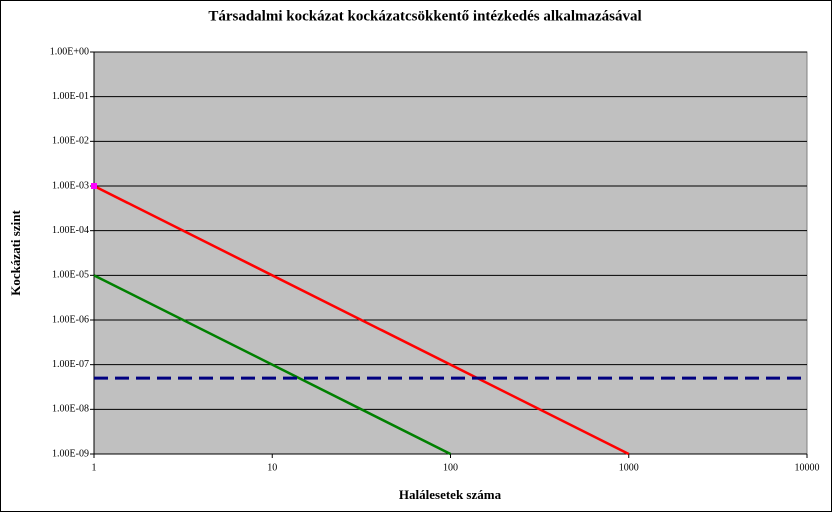  I want to click on y-tick-label: 1.00E-03, so click(70, 185).